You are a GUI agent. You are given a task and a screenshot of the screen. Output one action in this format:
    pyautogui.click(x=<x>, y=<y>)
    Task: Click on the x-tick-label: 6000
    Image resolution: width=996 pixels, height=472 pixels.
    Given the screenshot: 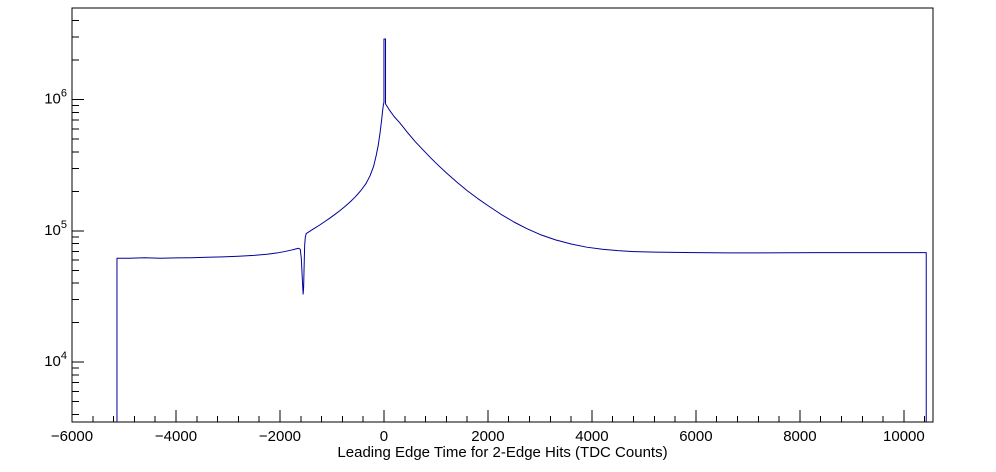 What is the action you would take?
    pyautogui.click(x=695, y=436)
    